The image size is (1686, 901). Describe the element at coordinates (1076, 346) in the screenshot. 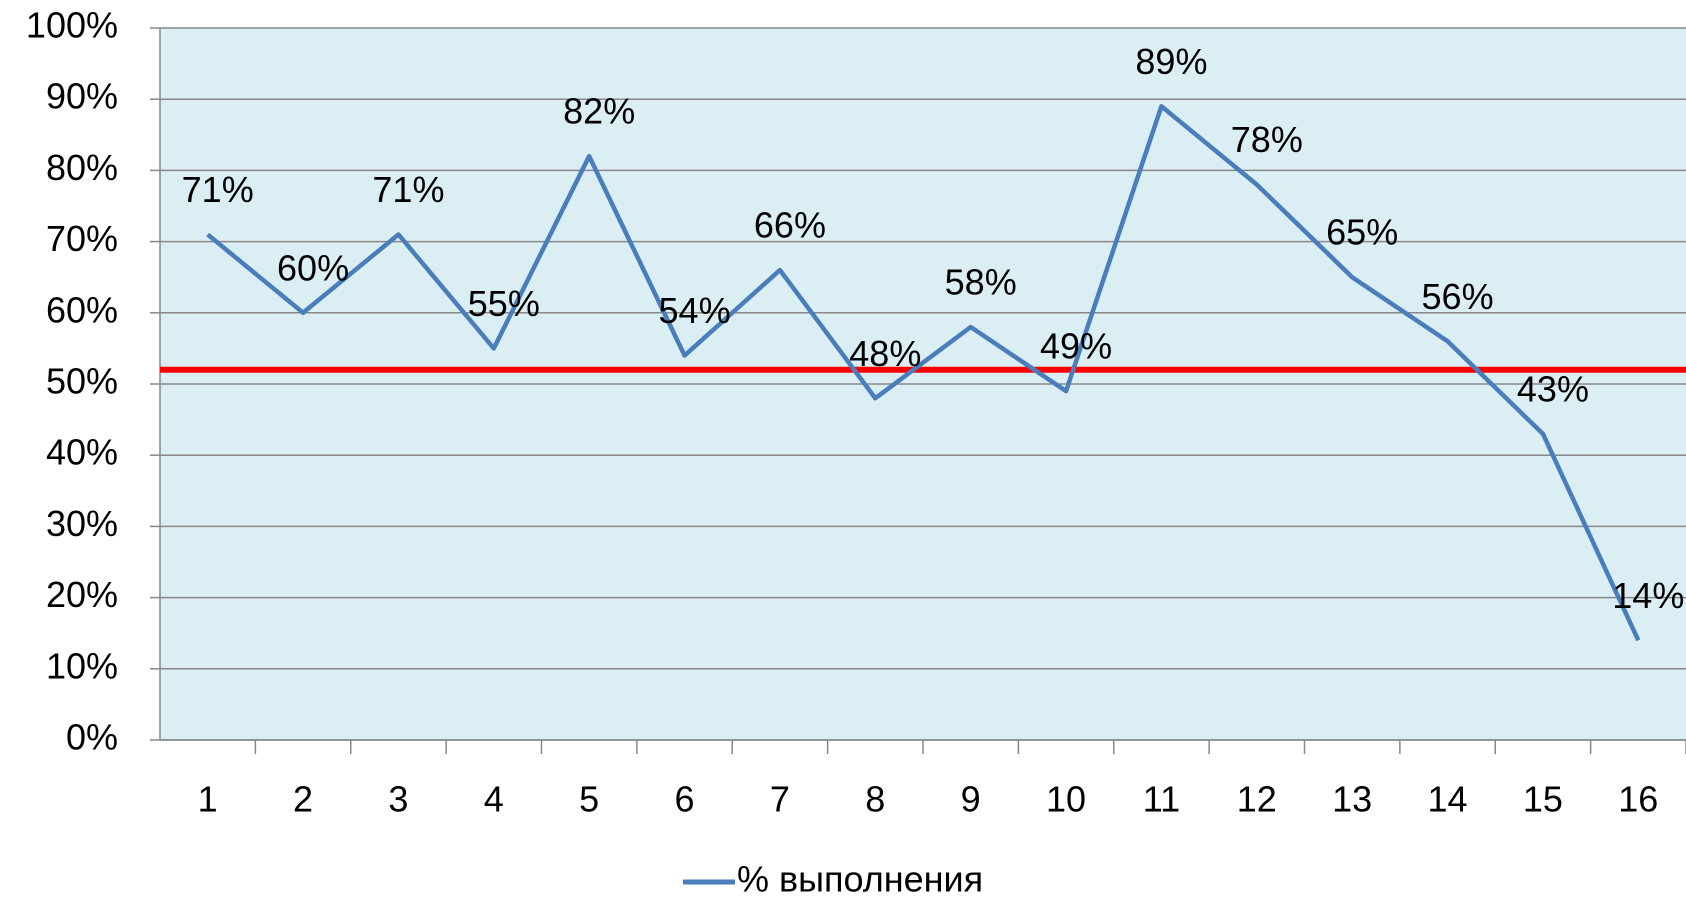

I see `data-label: 49%` at that location.